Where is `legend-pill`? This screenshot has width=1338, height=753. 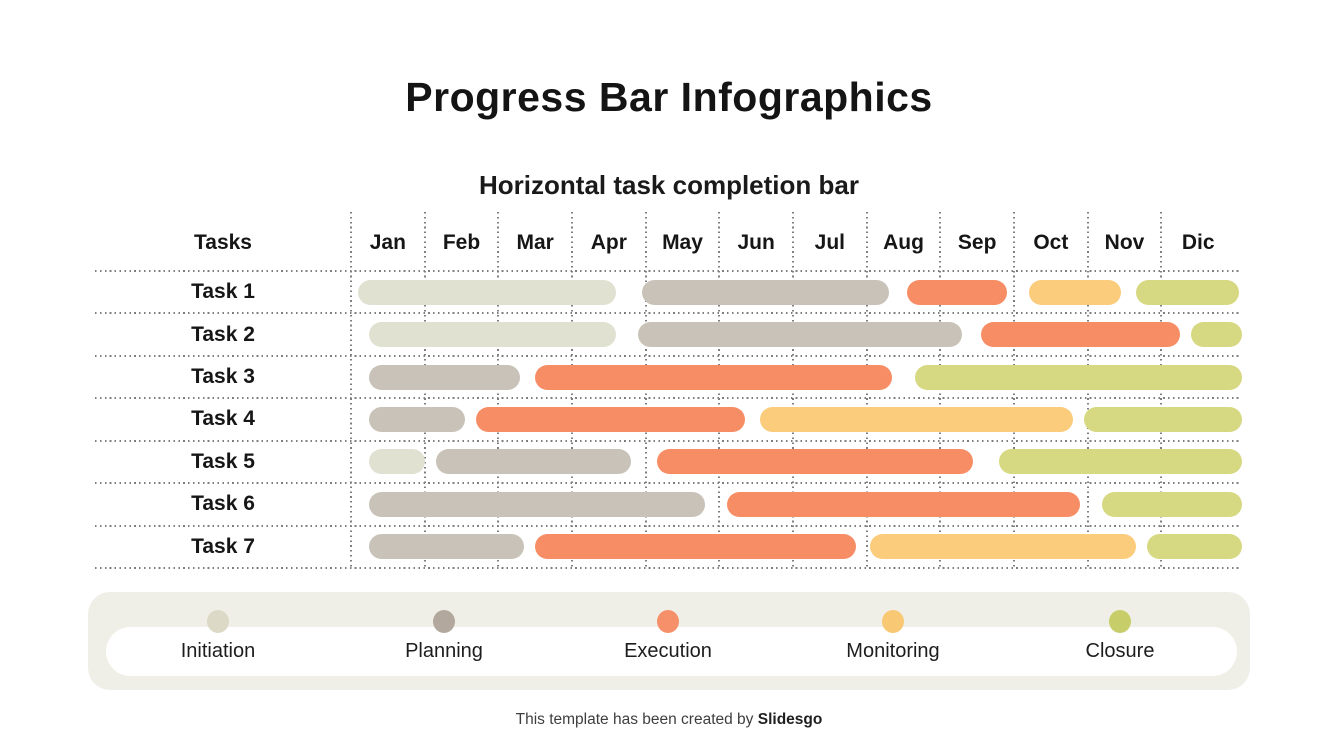
legend-pill is located at coordinates (671, 651).